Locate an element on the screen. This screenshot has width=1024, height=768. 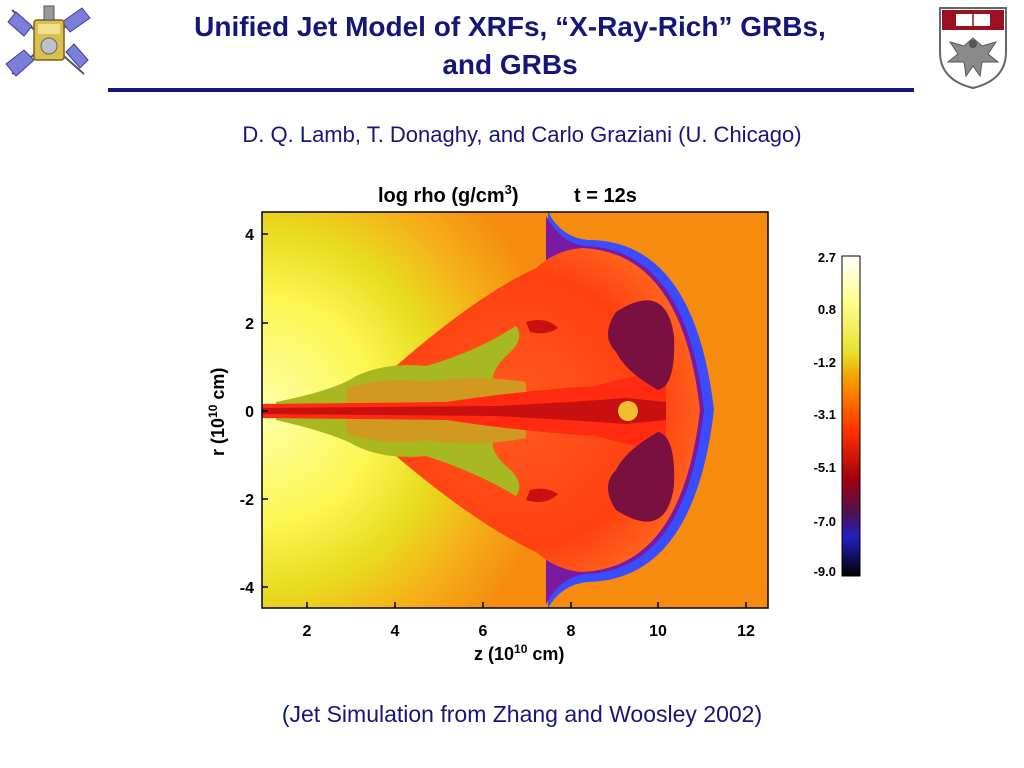
y-tick-label-neg2: -2 is located at coordinates (247, 500).